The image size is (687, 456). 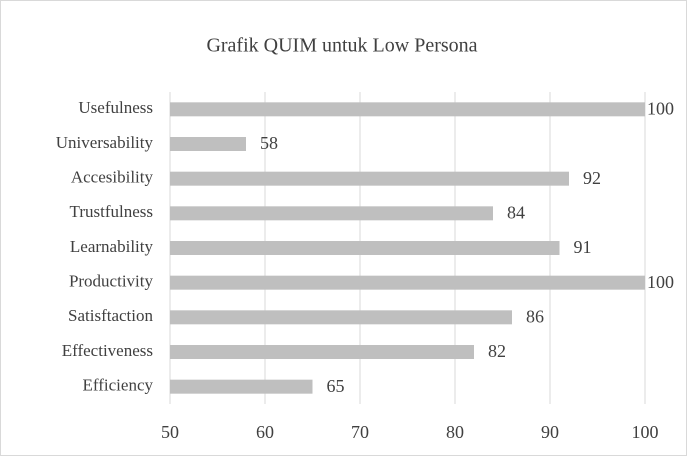 What do you see at coordinates (170, 432) in the screenshot?
I see `x-tick-label: 50` at bounding box center [170, 432].